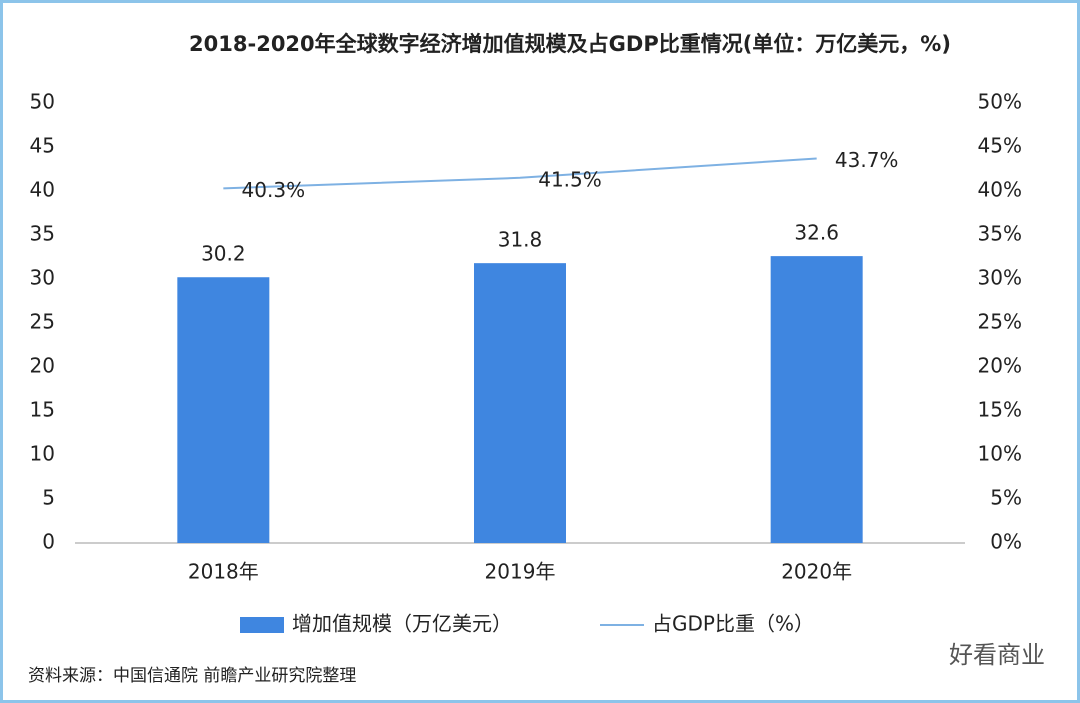 Image resolution: width=1080 pixels, height=703 pixels. What do you see at coordinates (42, 410) in the screenshot?
I see `y-tick-label: 15` at bounding box center [42, 410].